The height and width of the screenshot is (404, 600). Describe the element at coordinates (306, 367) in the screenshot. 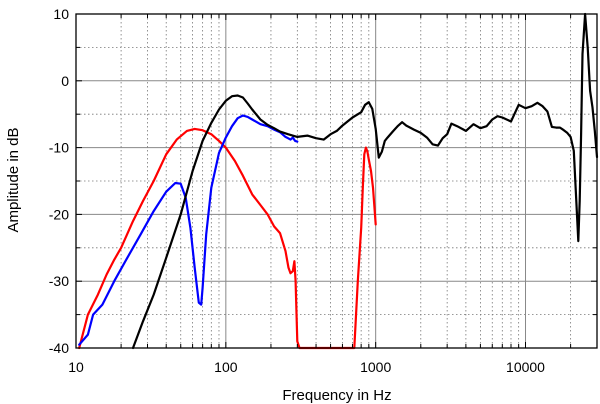

I see `x-tick-labels: 10 100 1000 10000` at that location.